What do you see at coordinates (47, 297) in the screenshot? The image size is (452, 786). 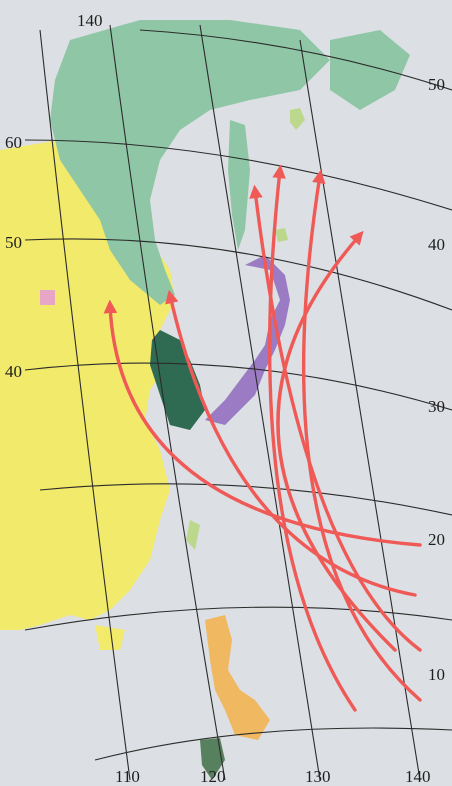 I see `mongolia-region` at bounding box center [47, 297].